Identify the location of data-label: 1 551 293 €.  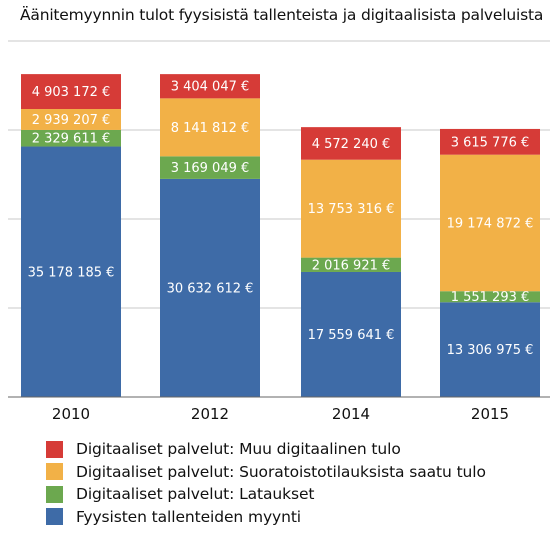
(490, 297).